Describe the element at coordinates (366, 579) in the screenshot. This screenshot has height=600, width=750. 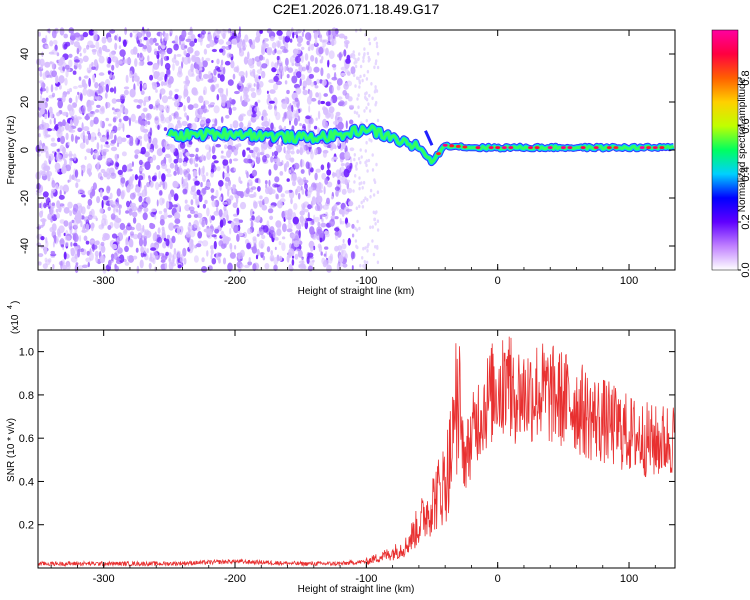
I see `x-tick-label: -100` at that location.